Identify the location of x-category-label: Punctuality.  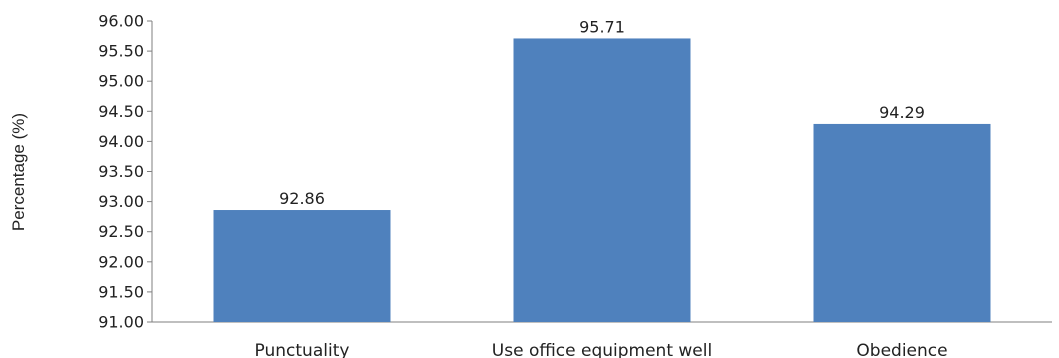
(302, 349).